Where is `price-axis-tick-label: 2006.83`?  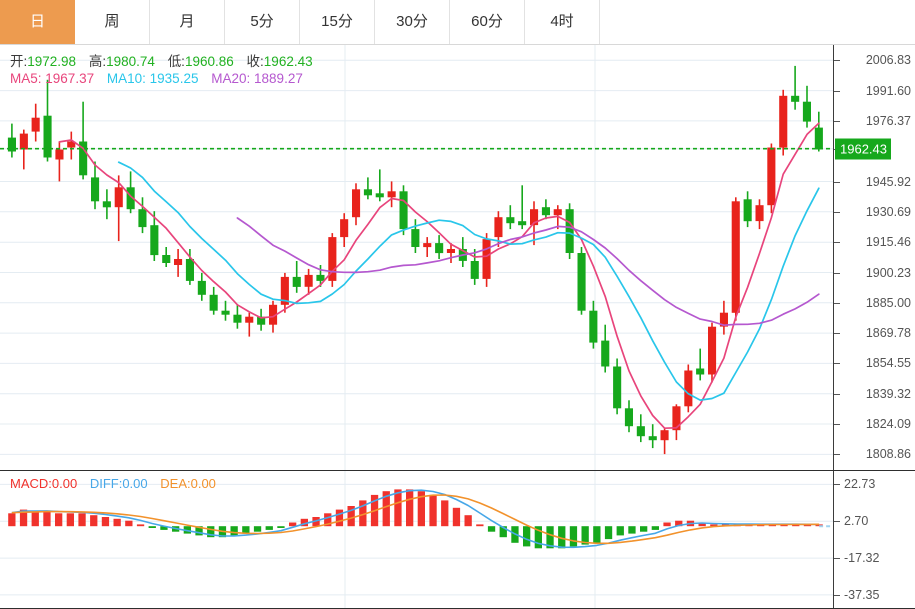 price-axis-tick-label: 2006.83 is located at coordinates (888, 60).